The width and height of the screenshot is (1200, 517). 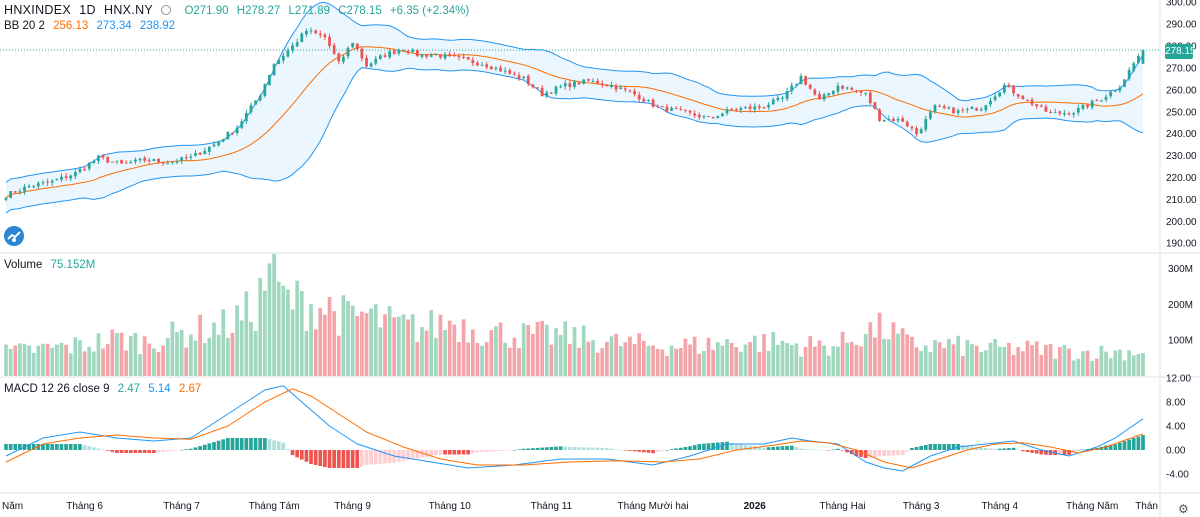 What do you see at coordinates (309, 11) in the screenshot?
I see `low-value: L271.89` at bounding box center [309, 11].